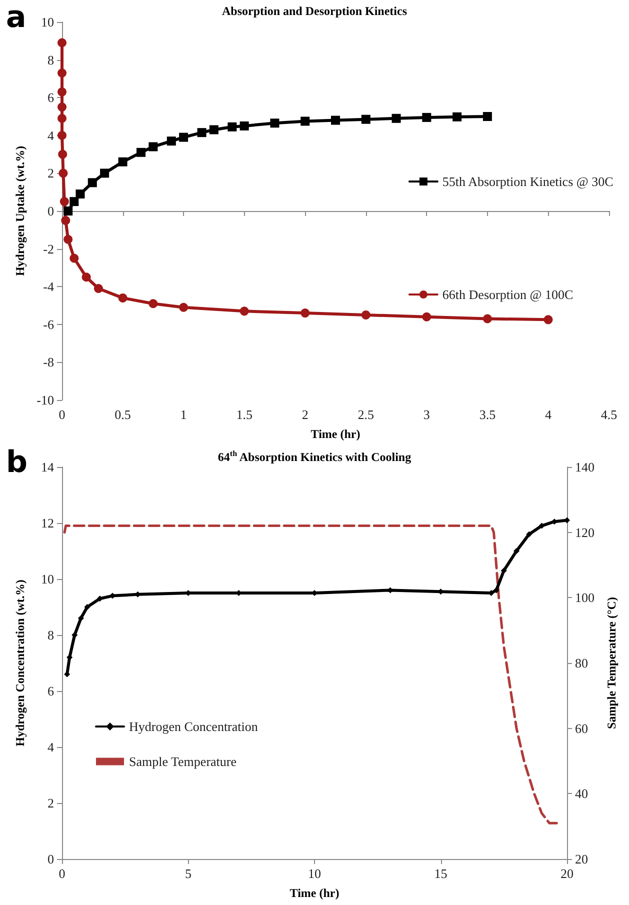 This screenshot has height=905, width=629. Describe the element at coordinates (48, 248) in the screenshot. I see `y-tick-label: -2` at that location.